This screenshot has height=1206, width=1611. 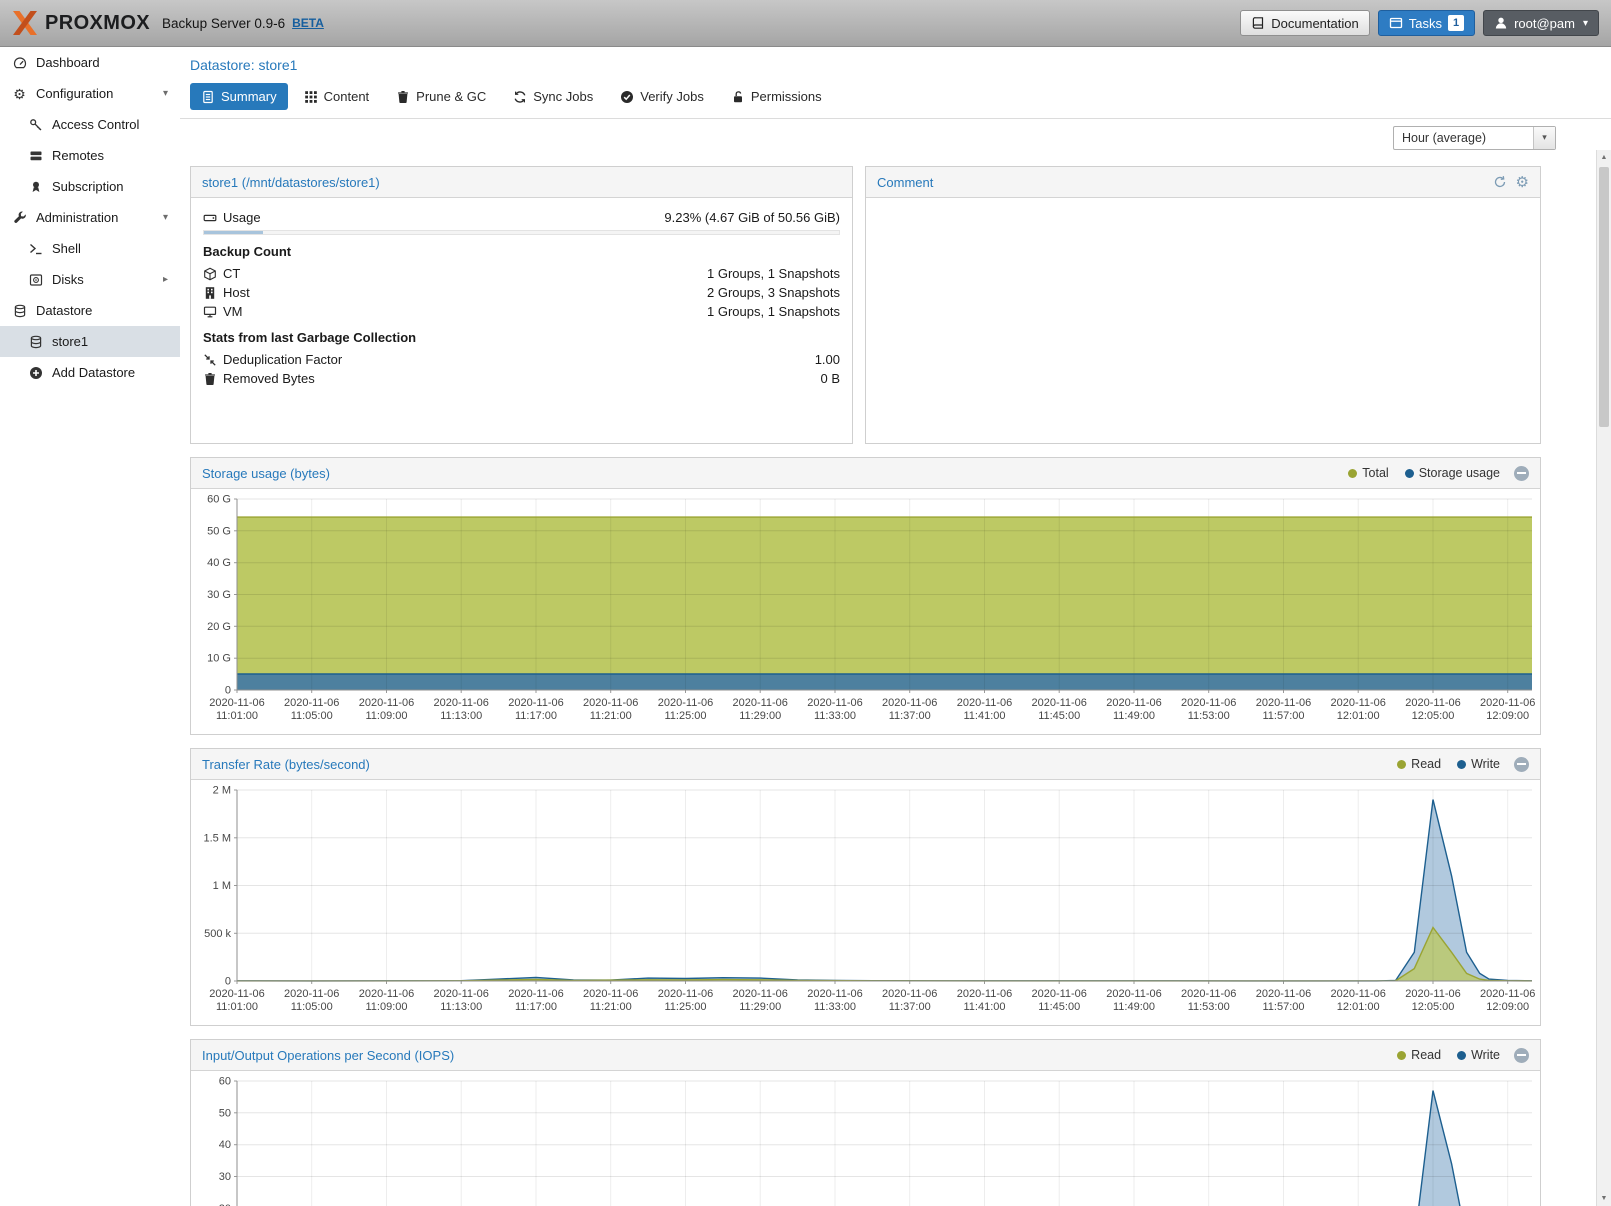 What do you see at coordinates (68, 62) in the screenshot?
I see `sidebar-item-label: Dashboard` at bounding box center [68, 62].